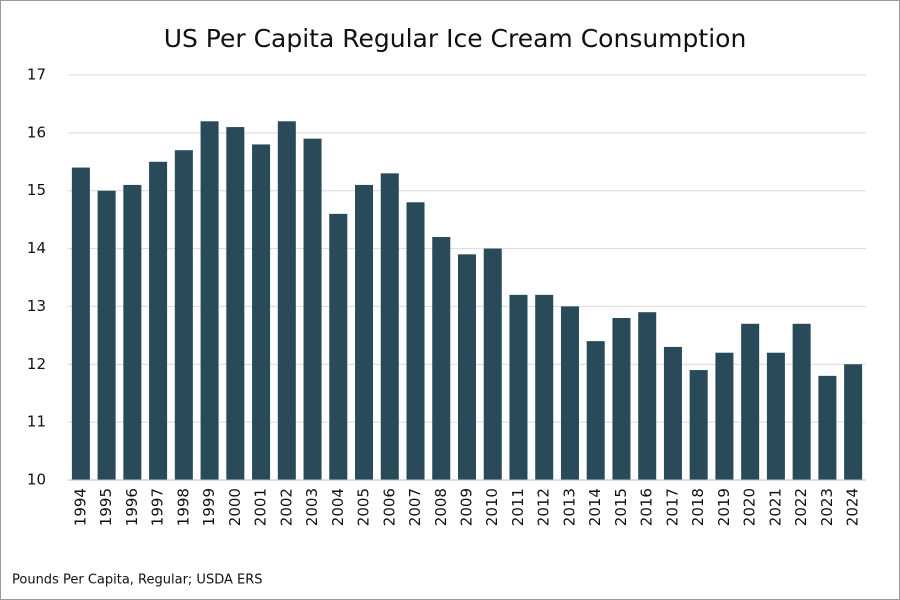  Describe the element at coordinates (158, 507) in the screenshot. I see `x-tick-label: 1997` at that location.